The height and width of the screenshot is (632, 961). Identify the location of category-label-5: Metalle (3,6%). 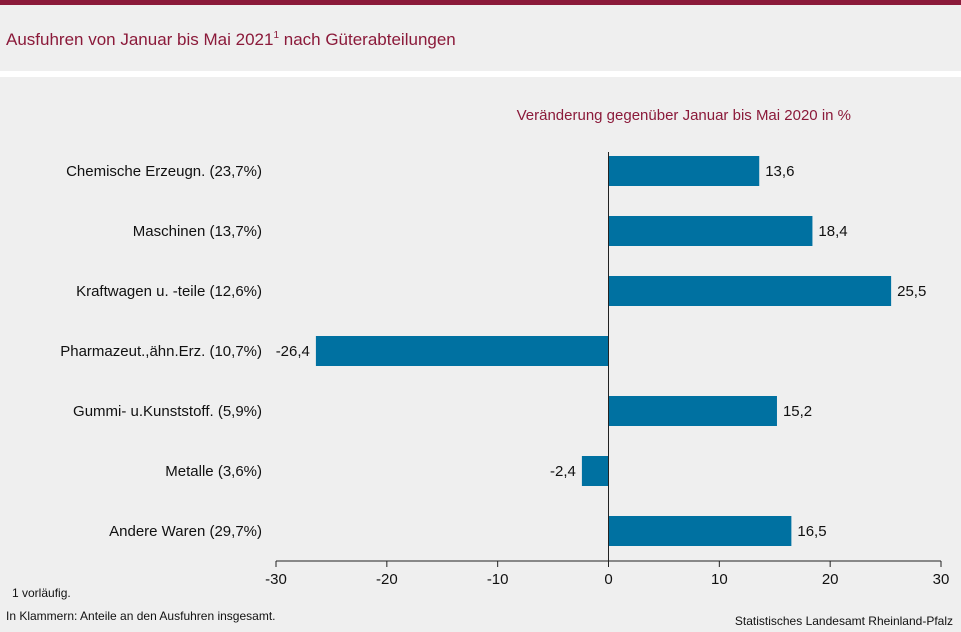
(213, 471).